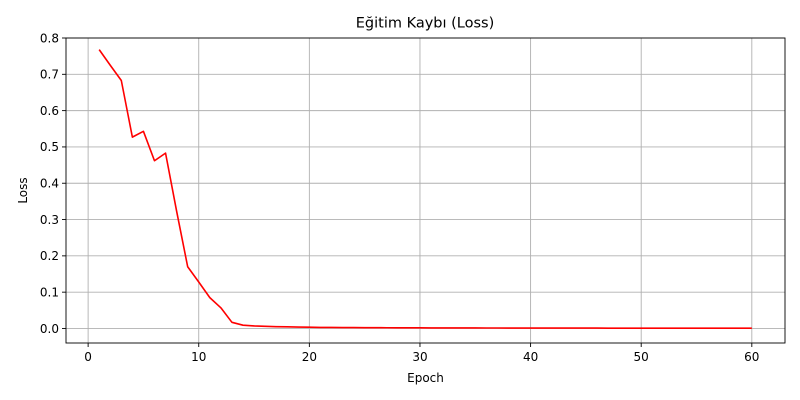  I want to click on y-tick-label: 0.5, so click(49, 147).